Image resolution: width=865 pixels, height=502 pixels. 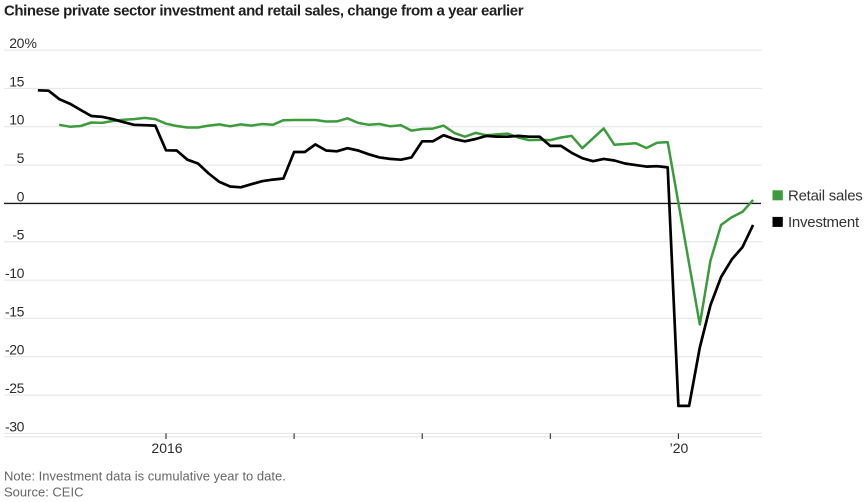 I want to click on svg-text: 5, so click(x=21, y=158).